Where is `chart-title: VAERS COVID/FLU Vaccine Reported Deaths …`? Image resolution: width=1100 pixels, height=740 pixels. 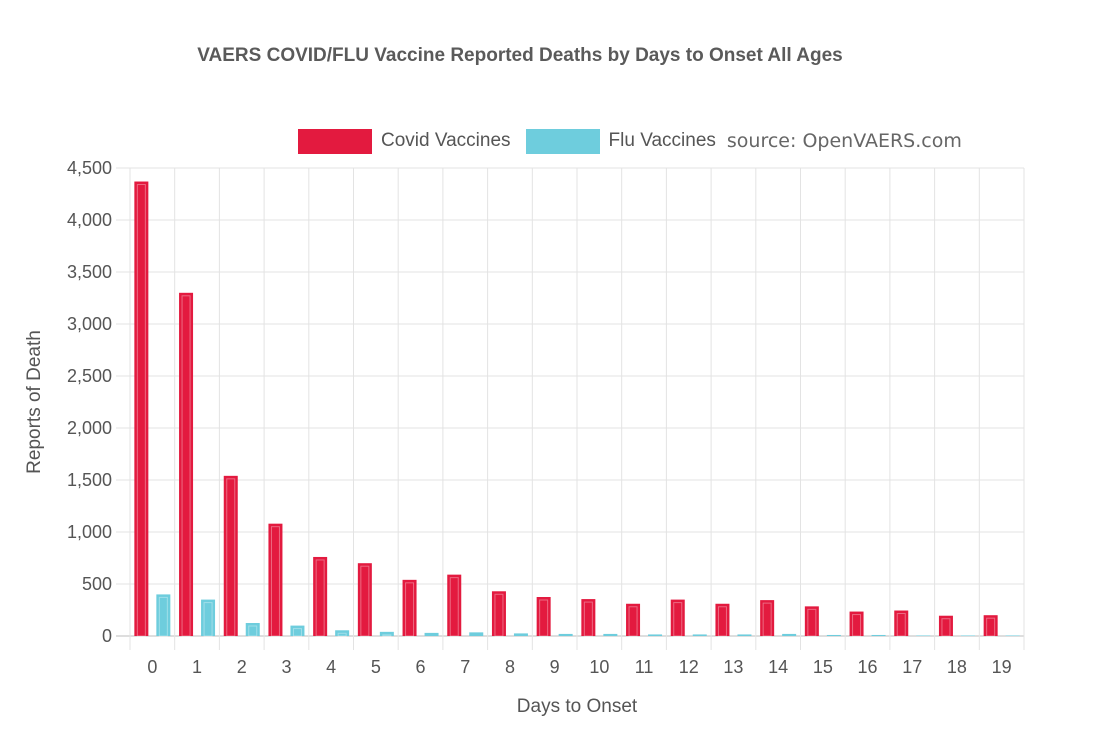 chart-title: VAERS COVID/FLU Vaccine Reported Deaths … is located at coordinates (520, 55).